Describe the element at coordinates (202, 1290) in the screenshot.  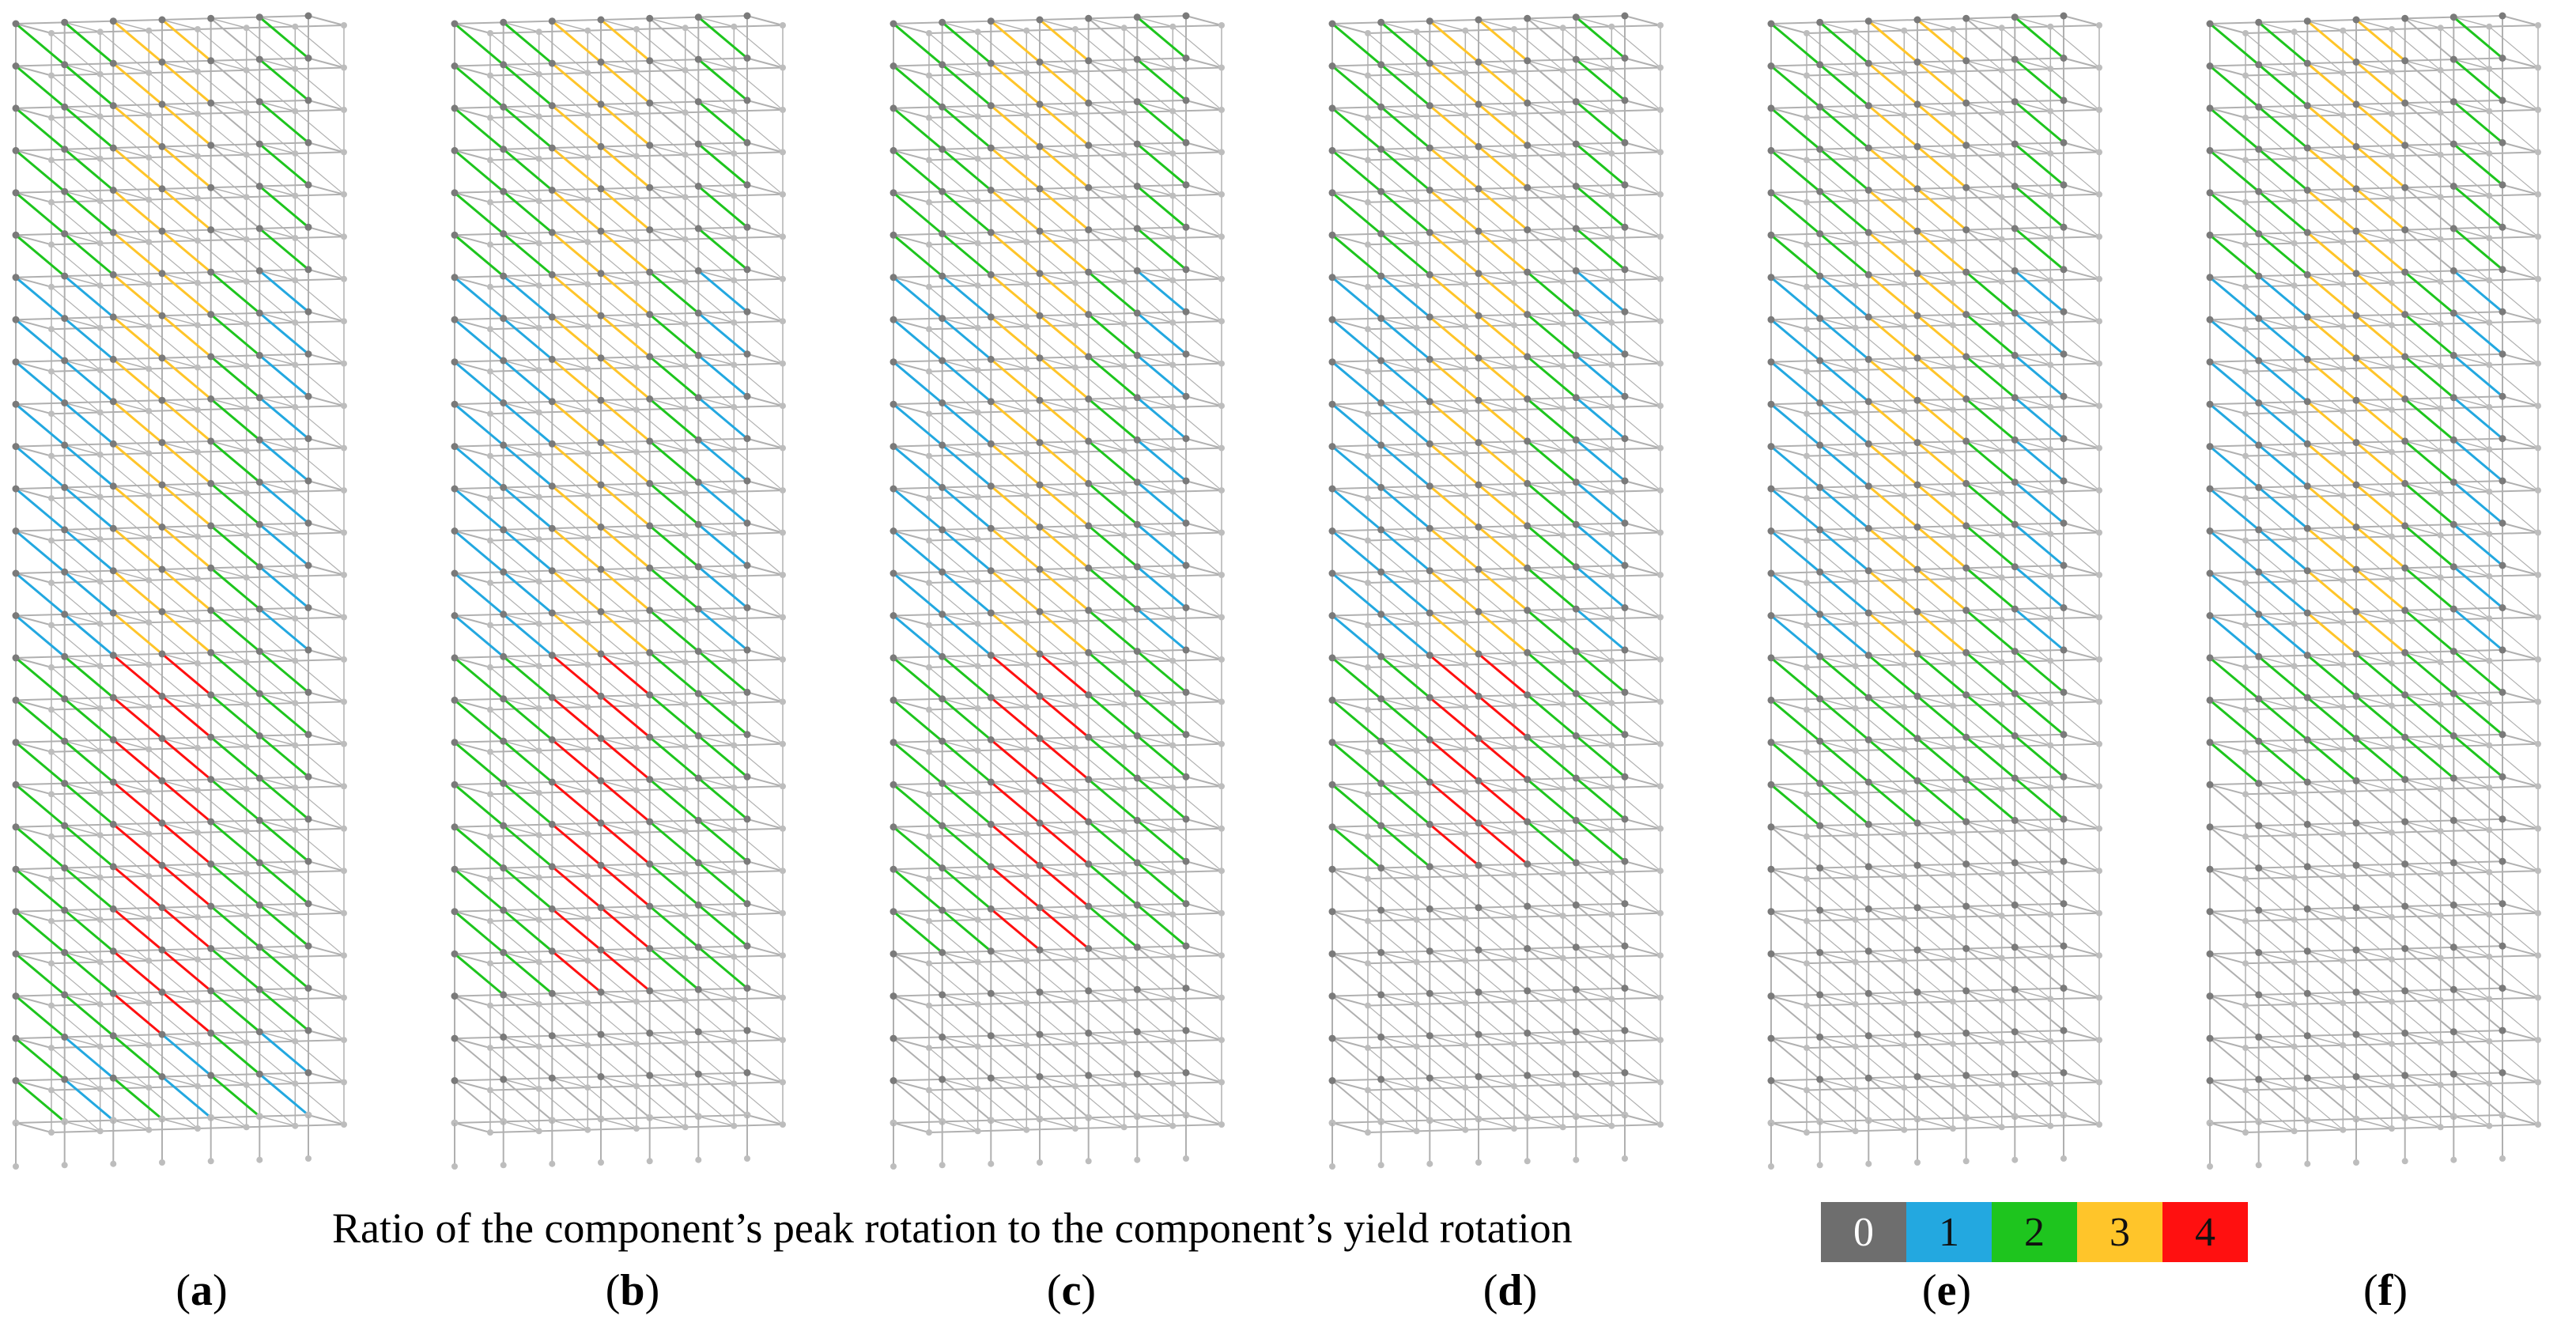
I see `panel-label-a: (a)` at that location.